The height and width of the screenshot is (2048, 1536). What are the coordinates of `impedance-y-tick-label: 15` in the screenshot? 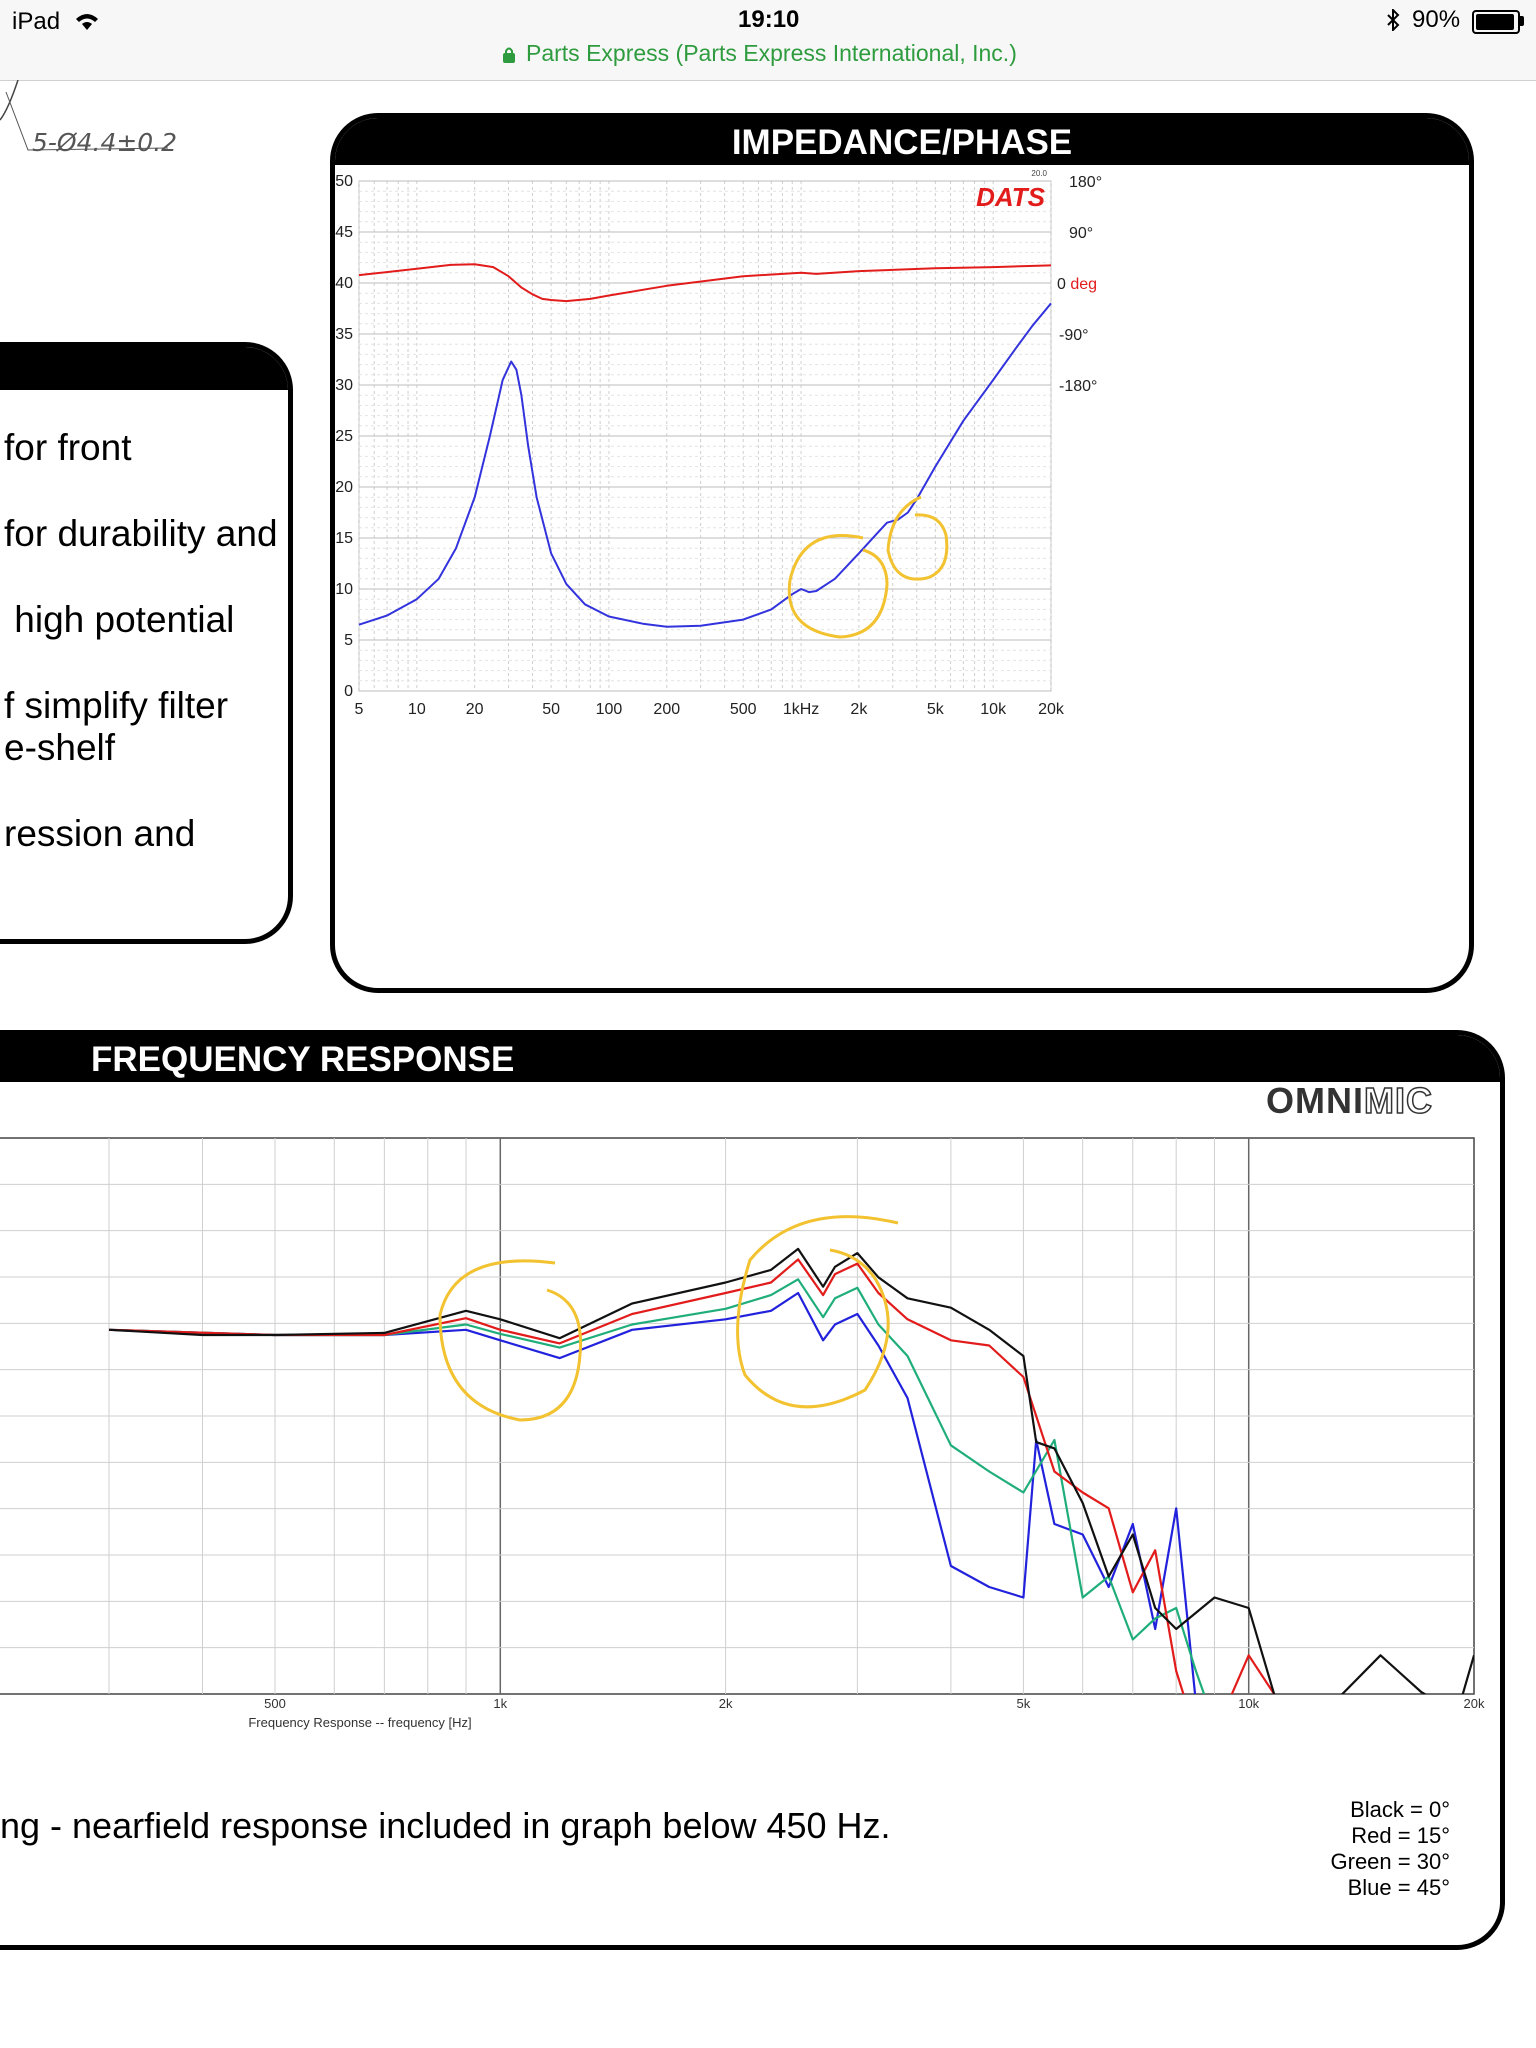 It's located at (344, 538).